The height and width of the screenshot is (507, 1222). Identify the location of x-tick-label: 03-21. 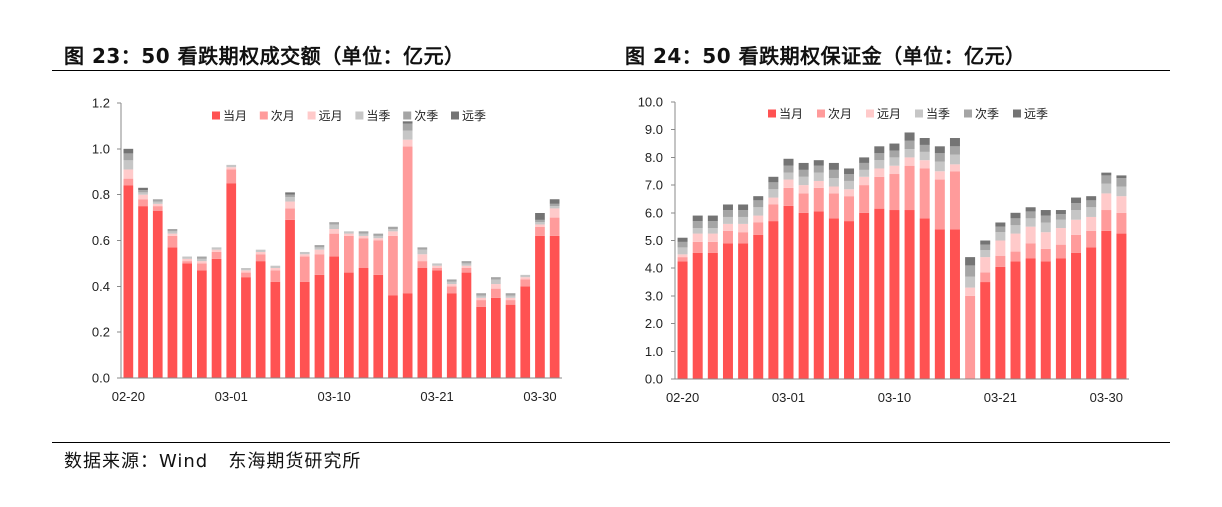
(1000, 397).